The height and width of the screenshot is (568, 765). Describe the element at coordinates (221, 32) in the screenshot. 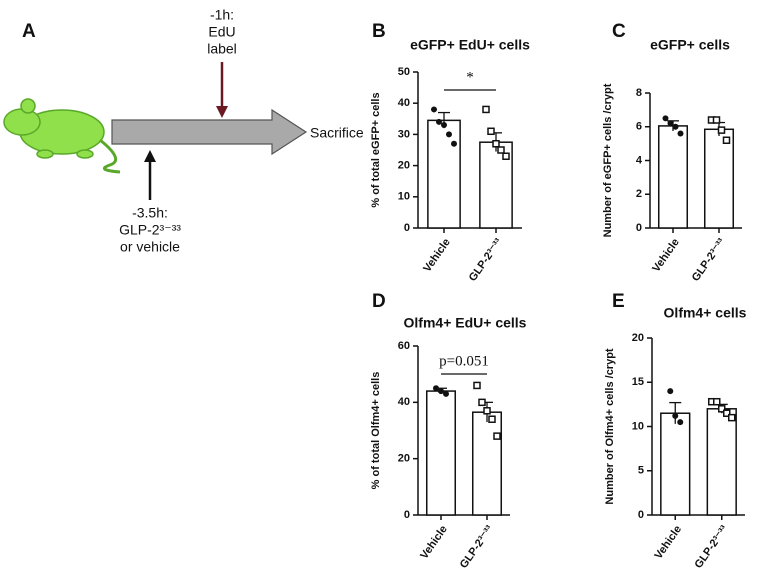

I see `edu-text: EdU` at that location.